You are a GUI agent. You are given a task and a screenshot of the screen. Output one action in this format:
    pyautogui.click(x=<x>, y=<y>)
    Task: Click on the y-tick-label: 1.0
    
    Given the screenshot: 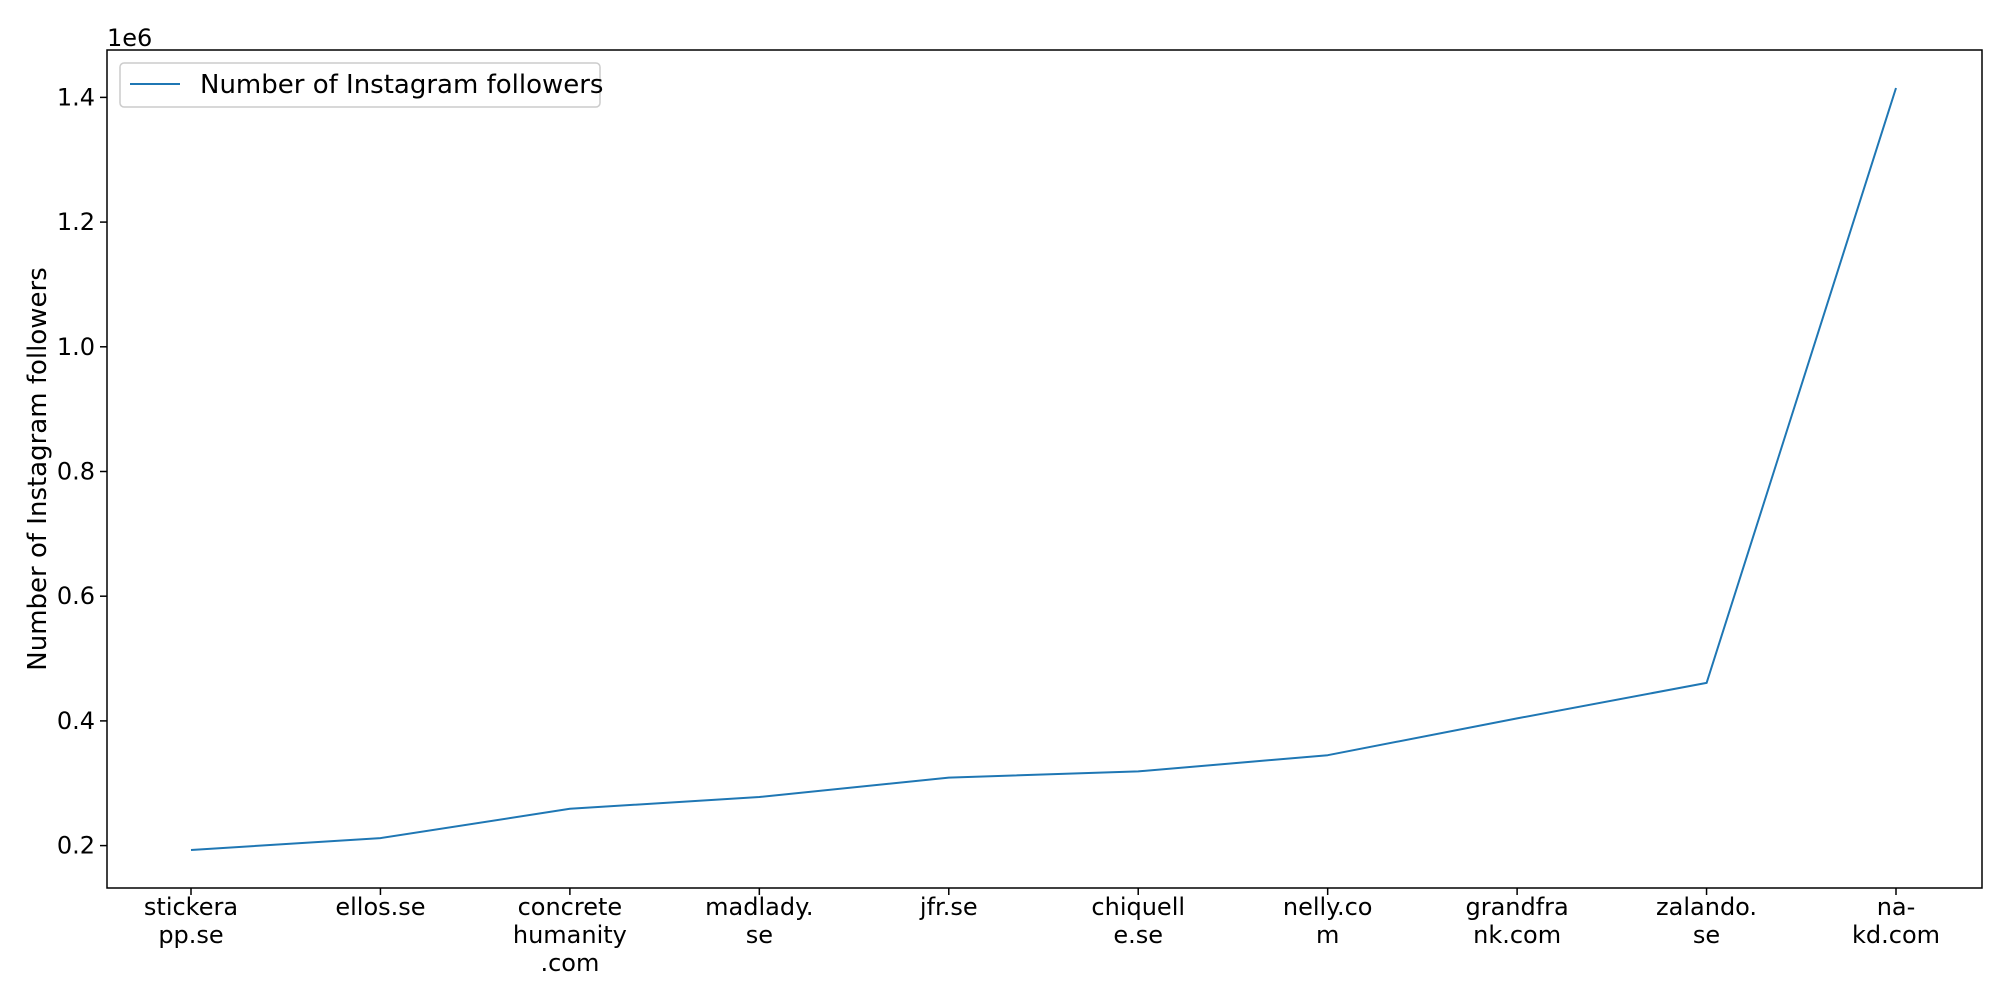 What is the action you would take?
    pyautogui.click(x=76, y=347)
    